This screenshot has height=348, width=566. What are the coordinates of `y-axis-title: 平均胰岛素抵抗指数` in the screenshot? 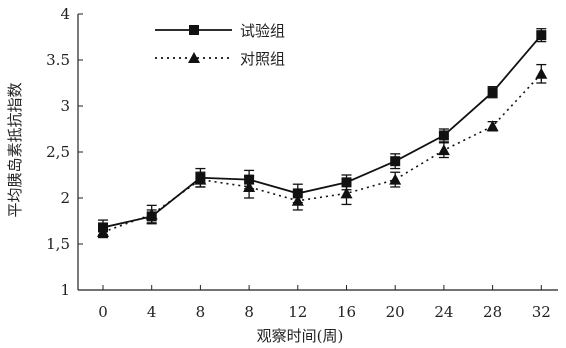 It's located at (15, 149).